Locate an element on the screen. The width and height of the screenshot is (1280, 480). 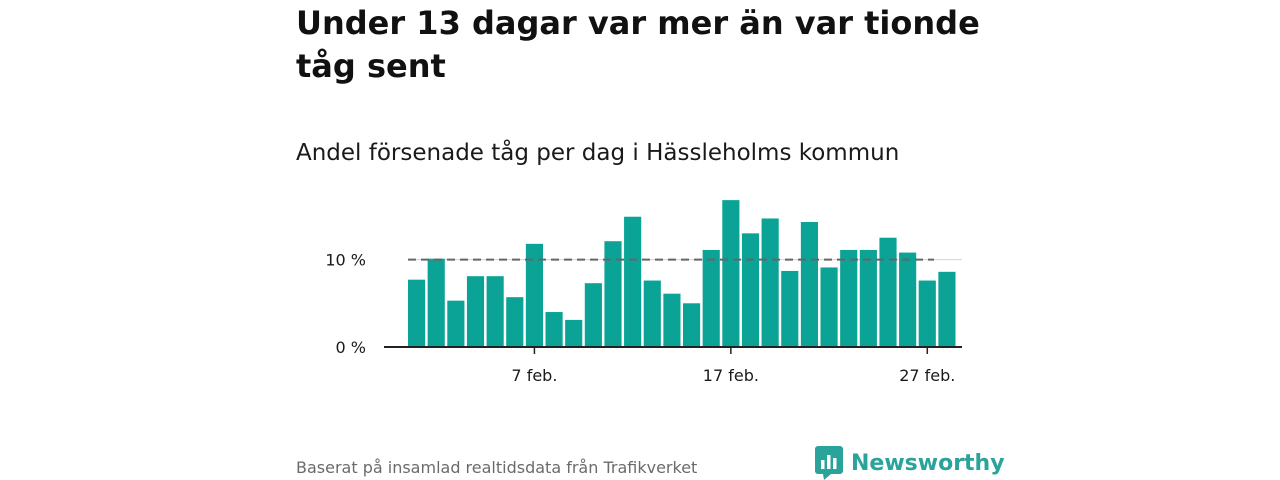
y-tick-label: 10 % is located at coordinates (345, 260).